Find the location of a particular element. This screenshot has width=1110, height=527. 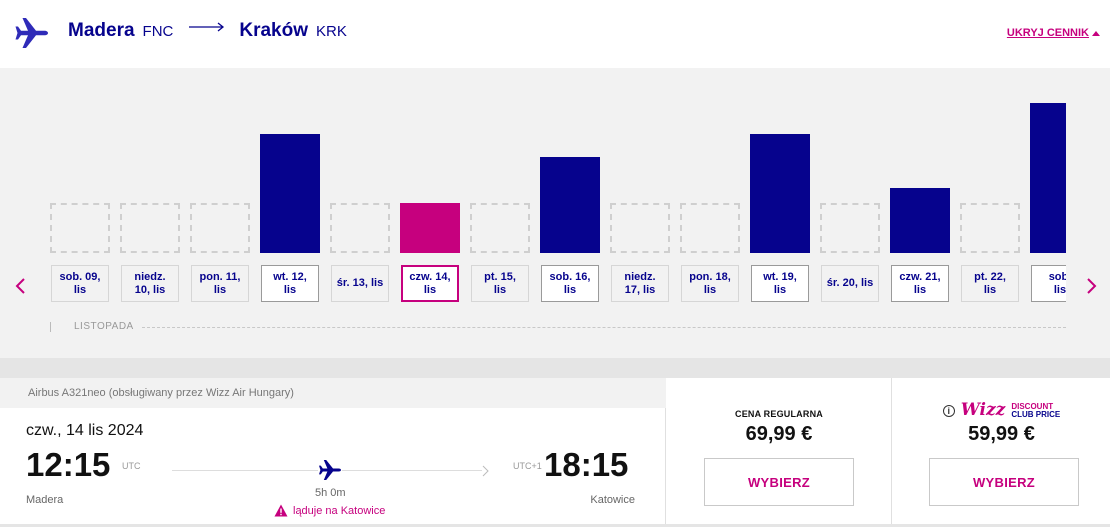

date-label-line1: wt. 12, is located at coordinates (290, 276).